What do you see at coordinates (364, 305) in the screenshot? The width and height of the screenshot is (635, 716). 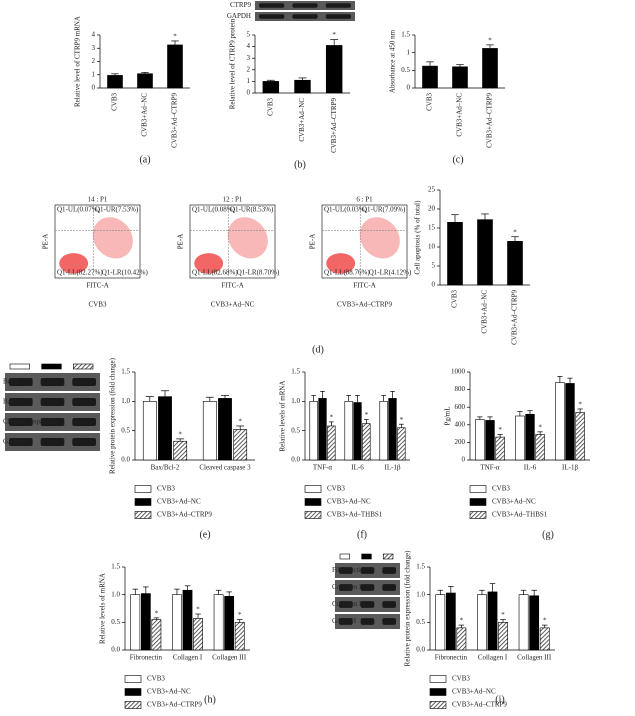 I see `flow-caption: CVB3+Ad–CTRP9` at bounding box center [364, 305].